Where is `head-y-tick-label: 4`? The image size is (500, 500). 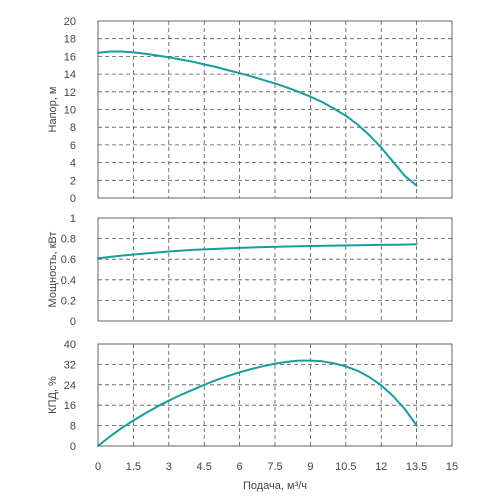 head-y-tick-label: 4 is located at coordinates (73, 164).